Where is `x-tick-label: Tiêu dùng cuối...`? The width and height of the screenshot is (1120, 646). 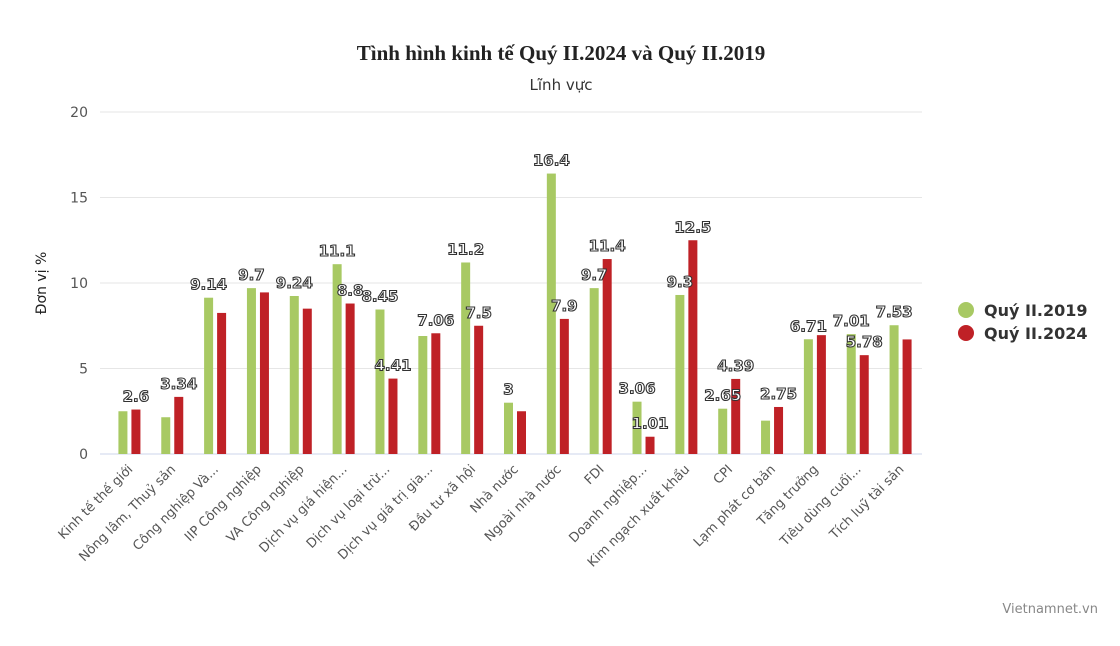 x-tick-label: Tiêu dùng cuối... is located at coordinates (821, 506).